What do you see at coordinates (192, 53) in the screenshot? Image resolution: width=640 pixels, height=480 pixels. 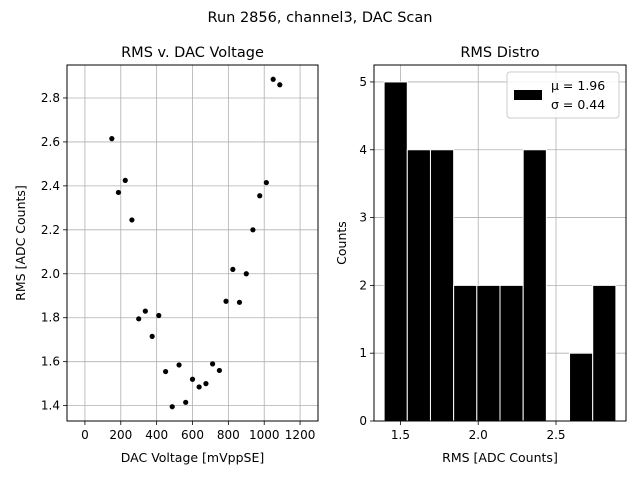 I see `scatter-title: RMS v. DAC Voltage` at bounding box center [192, 53].